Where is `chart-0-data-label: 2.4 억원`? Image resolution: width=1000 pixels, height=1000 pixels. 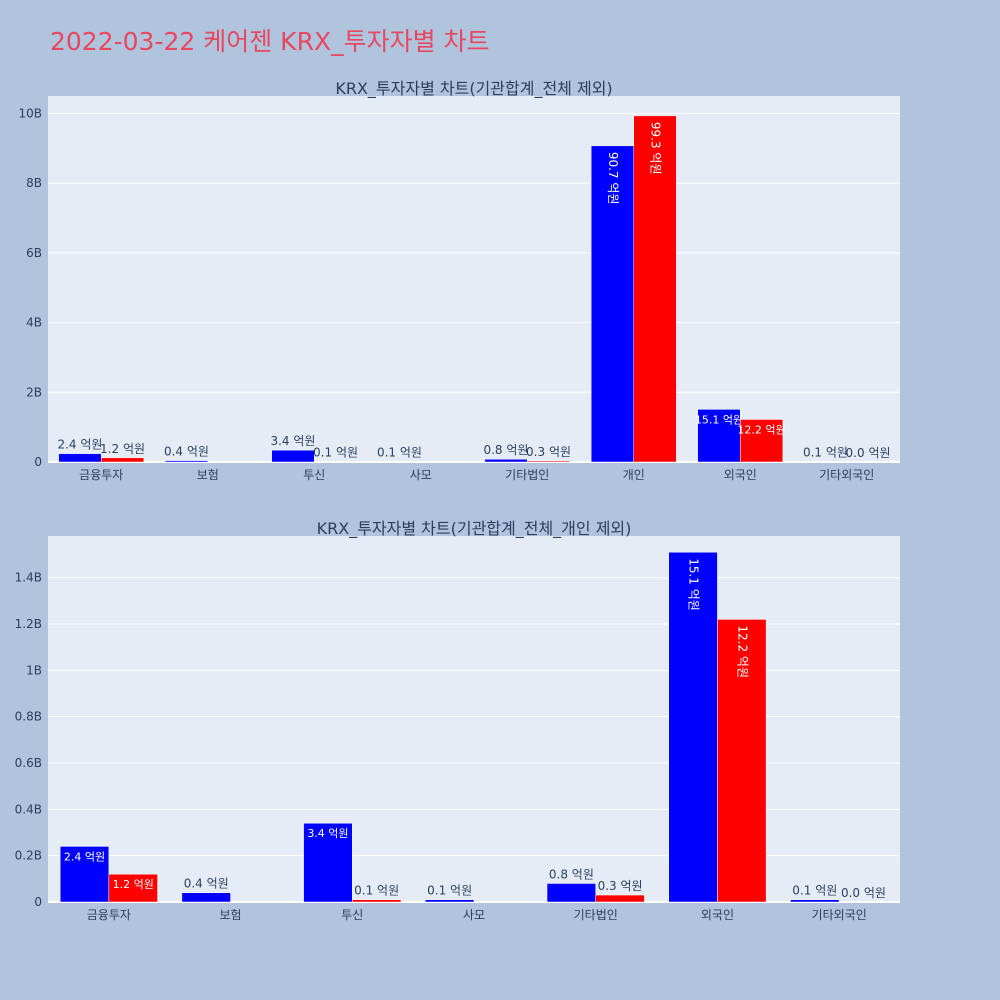 chart-0-data-label: 2.4 억원 is located at coordinates (79, 445).